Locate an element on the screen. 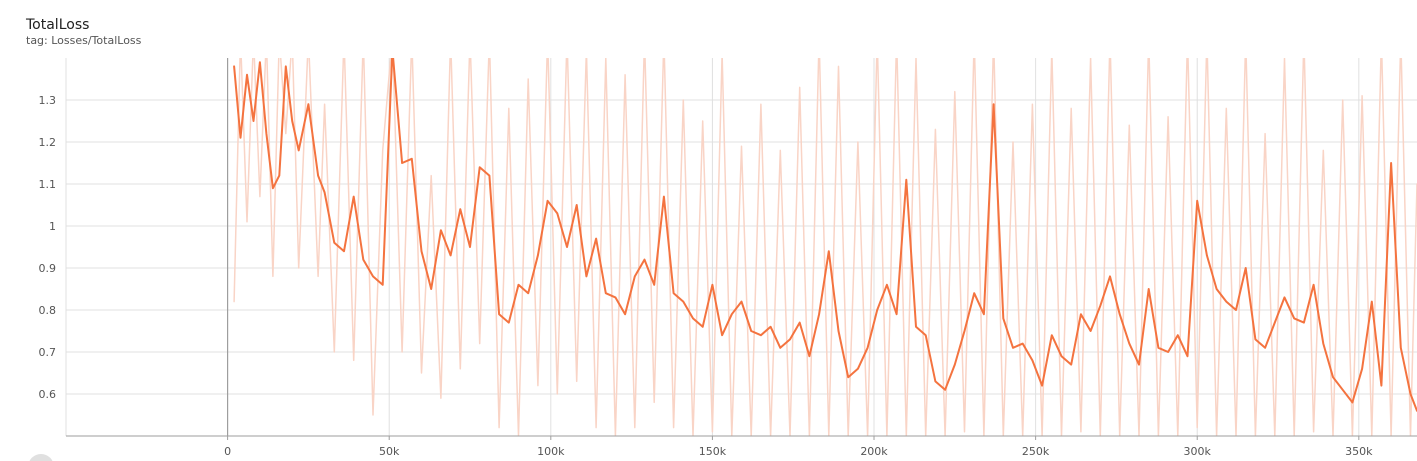 Image resolution: width=1417 pixels, height=461 pixels. x-tick-label: 300k is located at coordinates (1198, 451).